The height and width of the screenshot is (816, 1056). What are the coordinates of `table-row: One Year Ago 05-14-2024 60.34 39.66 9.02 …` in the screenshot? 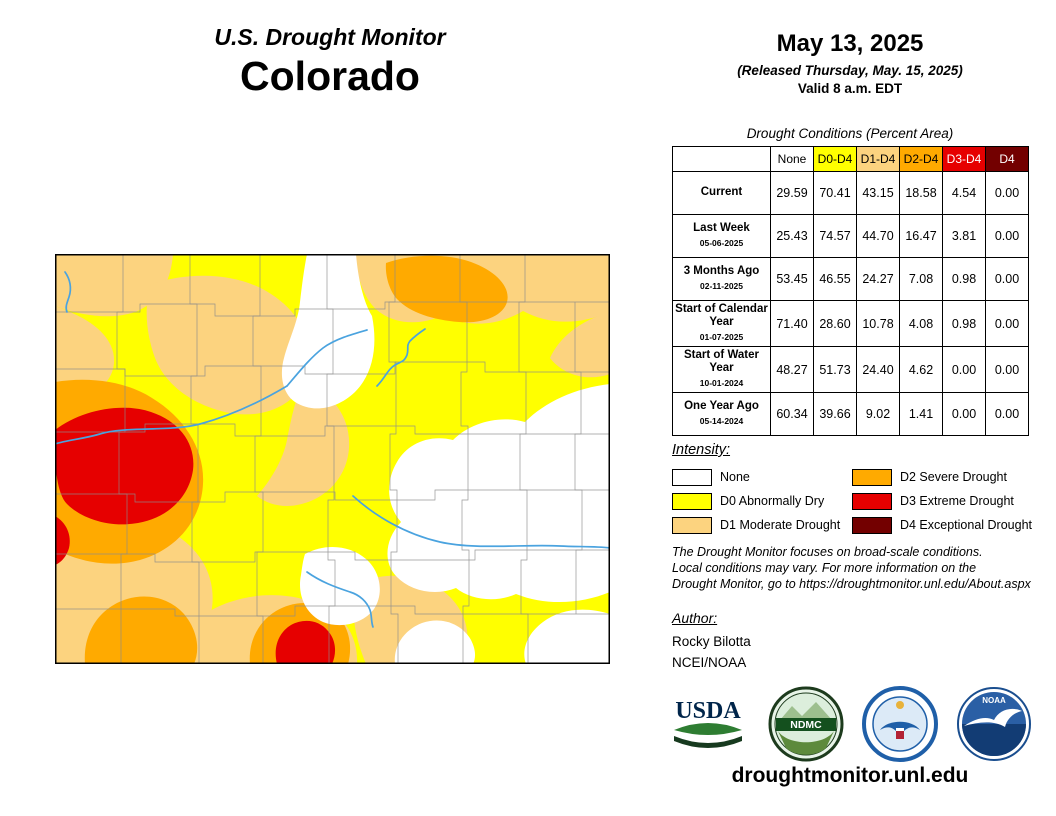 It's located at (850, 414).